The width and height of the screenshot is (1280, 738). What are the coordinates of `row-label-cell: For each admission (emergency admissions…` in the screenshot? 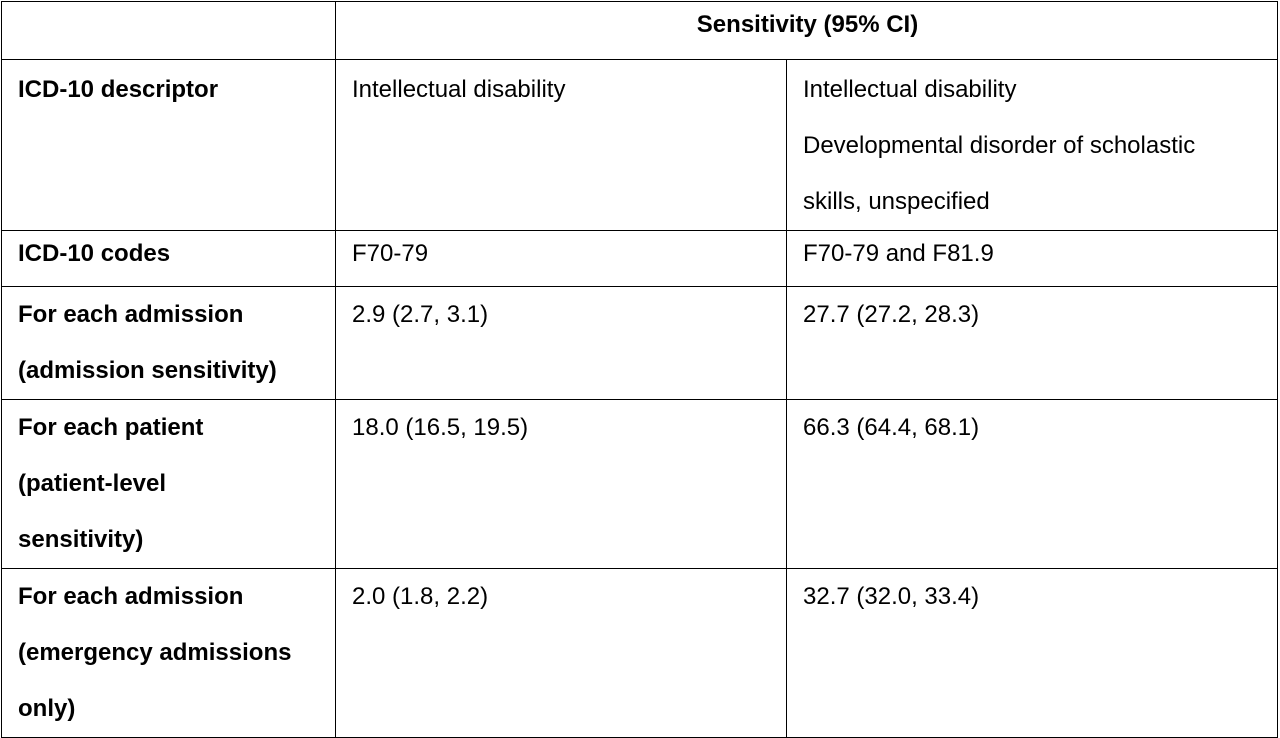 It's located at (168, 653).